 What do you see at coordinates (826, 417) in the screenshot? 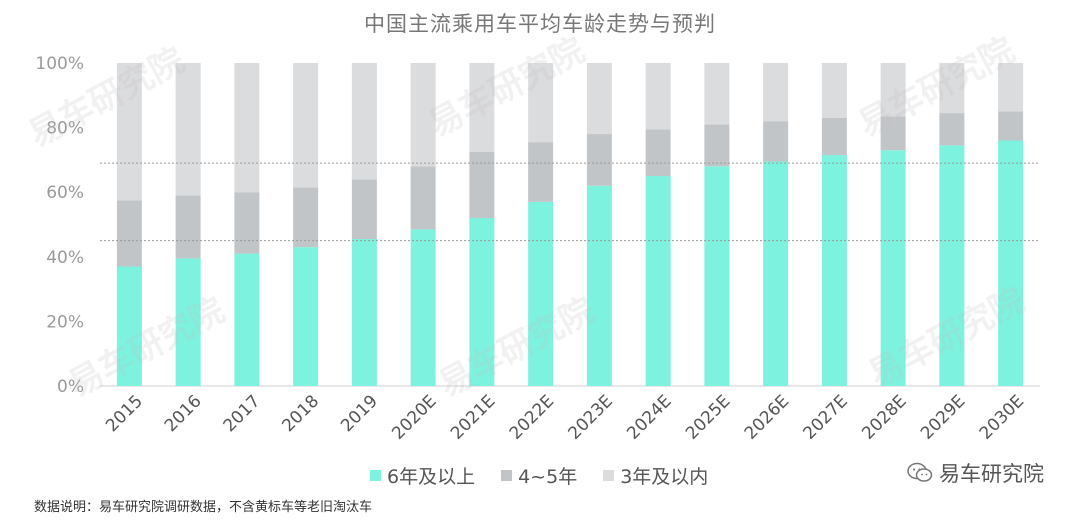
I see `x-tick-label: 2027E` at bounding box center [826, 417].